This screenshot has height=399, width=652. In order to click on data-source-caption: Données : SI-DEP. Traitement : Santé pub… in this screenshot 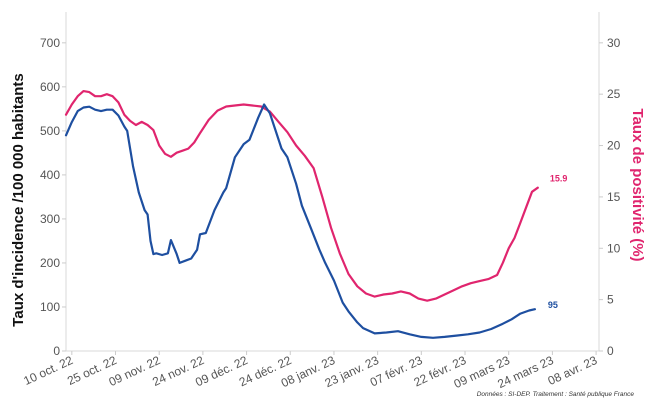, I will do `click(556, 394)`.